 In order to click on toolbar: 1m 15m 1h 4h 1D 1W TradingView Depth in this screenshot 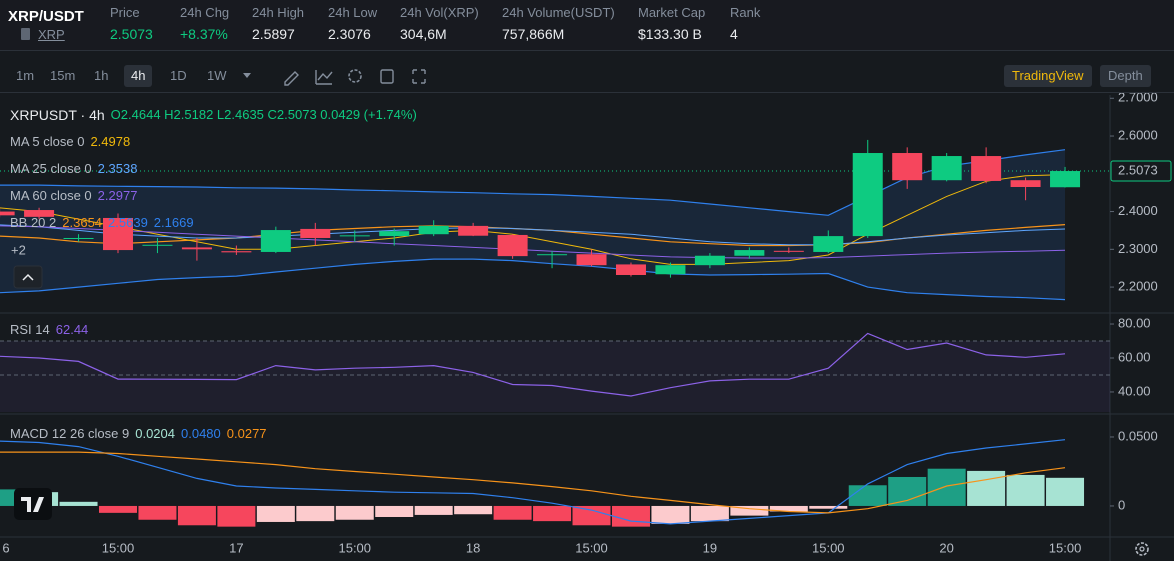, I will do `click(587, 75)`.